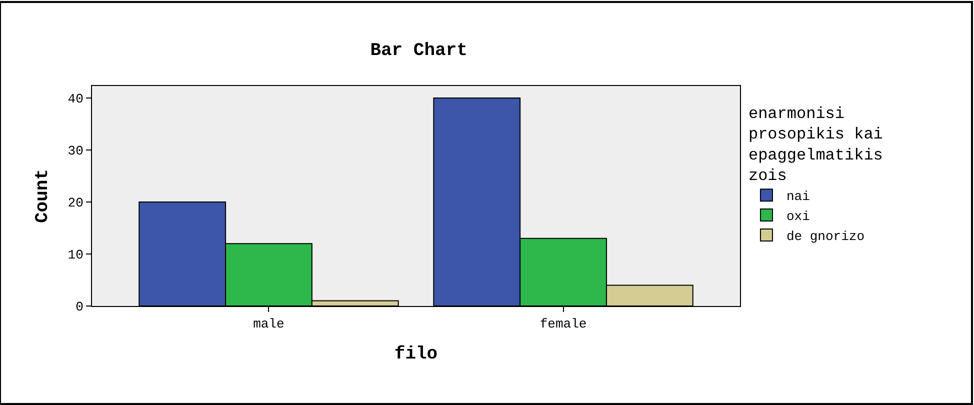  I want to click on x-tick-label: male, so click(268, 324).